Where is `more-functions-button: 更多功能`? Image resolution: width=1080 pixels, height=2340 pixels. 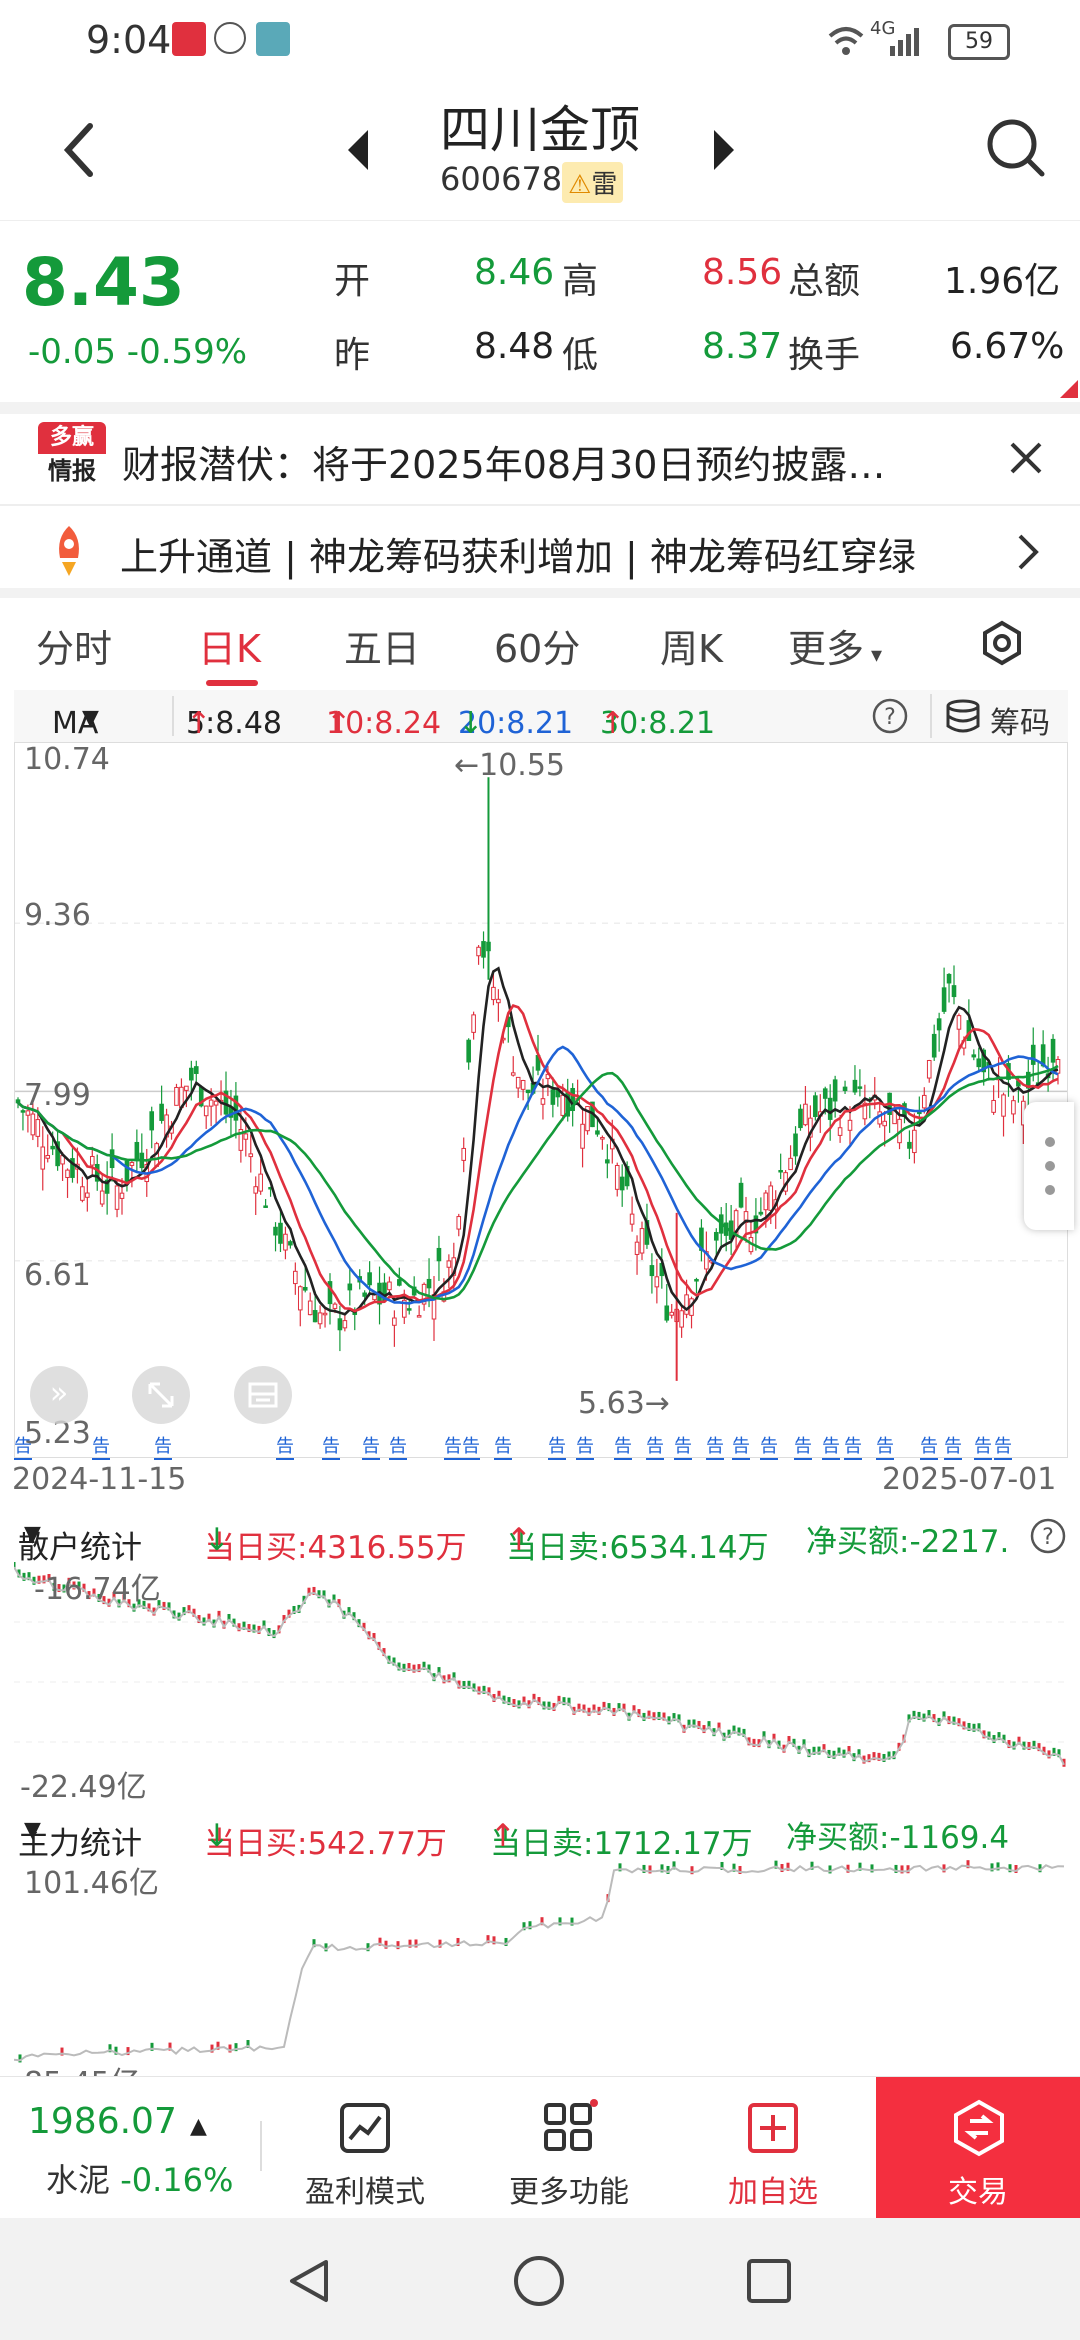 more-functions-button: 更多功能 is located at coordinates (569, 2148).